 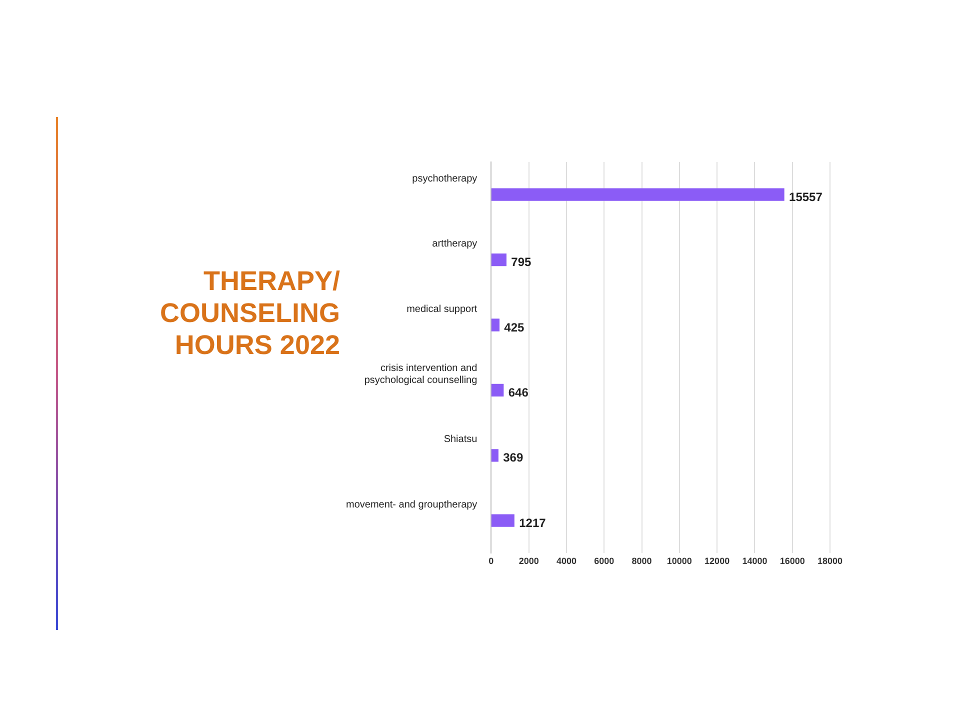 What do you see at coordinates (532, 523) in the screenshot?
I see `data-label: 1217` at bounding box center [532, 523].